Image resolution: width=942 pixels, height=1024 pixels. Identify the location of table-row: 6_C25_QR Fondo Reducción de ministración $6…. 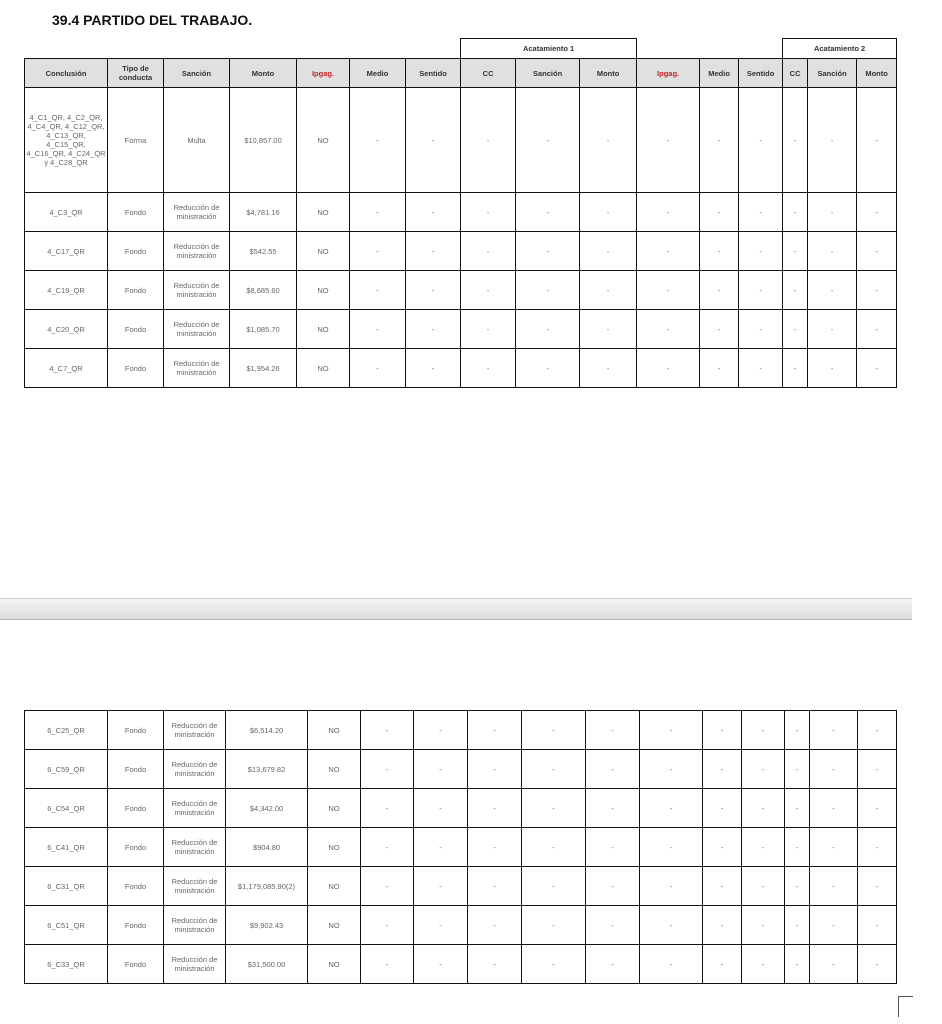
(460, 730).